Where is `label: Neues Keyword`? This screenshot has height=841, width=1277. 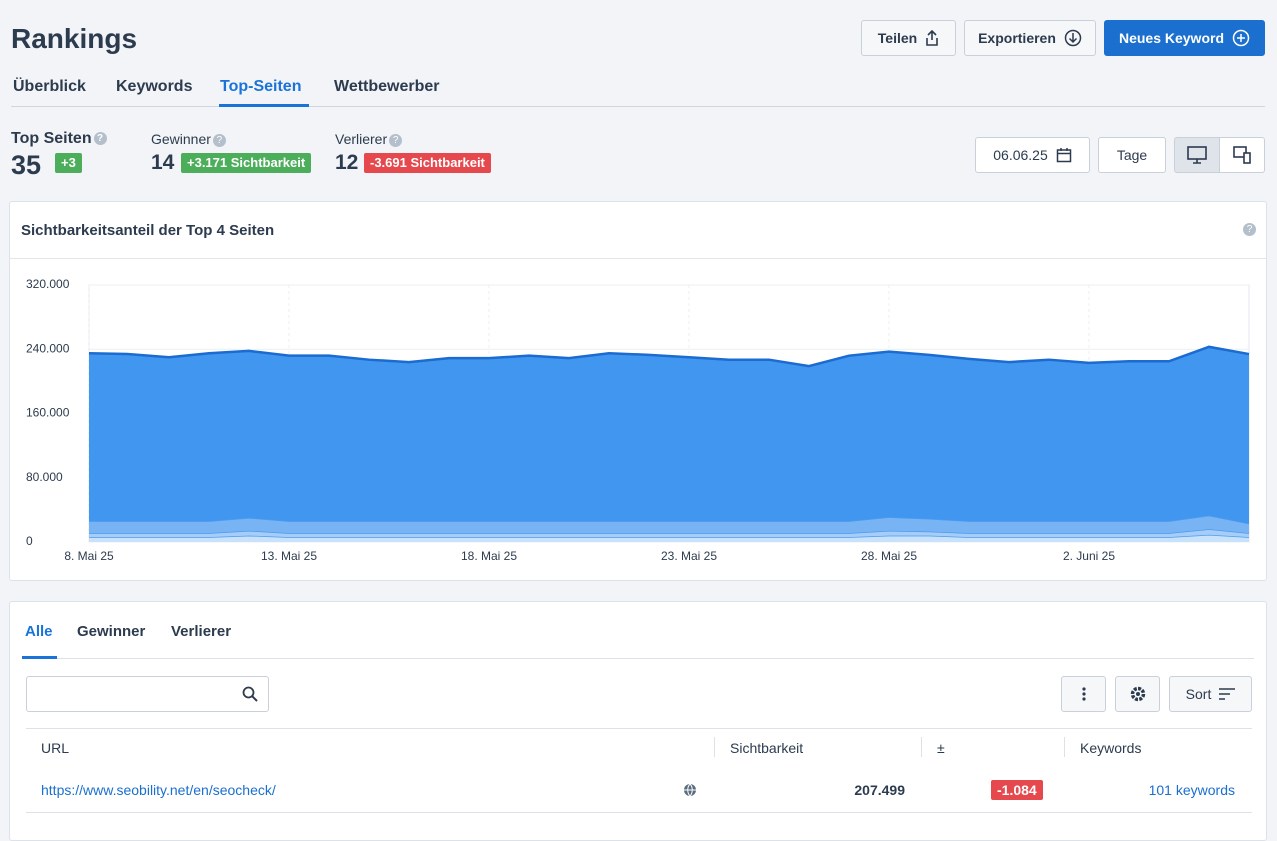
label: Neues Keyword is located at coordinates (1171, 38).